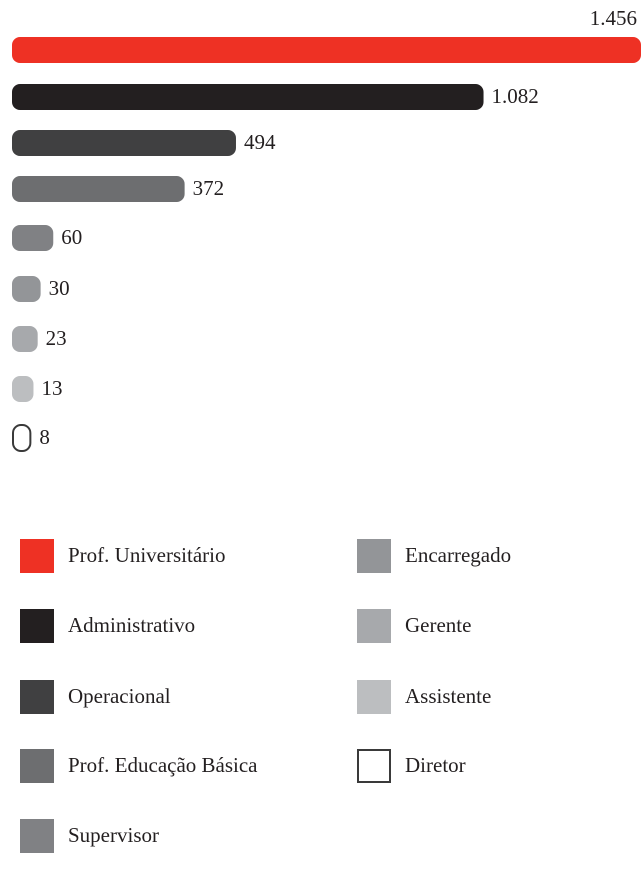 The height and width of the screenshot is (869, 641). What do you see at coordinates (435, 765) in the screenshot?
I see `legend-label: Diretor` at bounding box center [435, 765].